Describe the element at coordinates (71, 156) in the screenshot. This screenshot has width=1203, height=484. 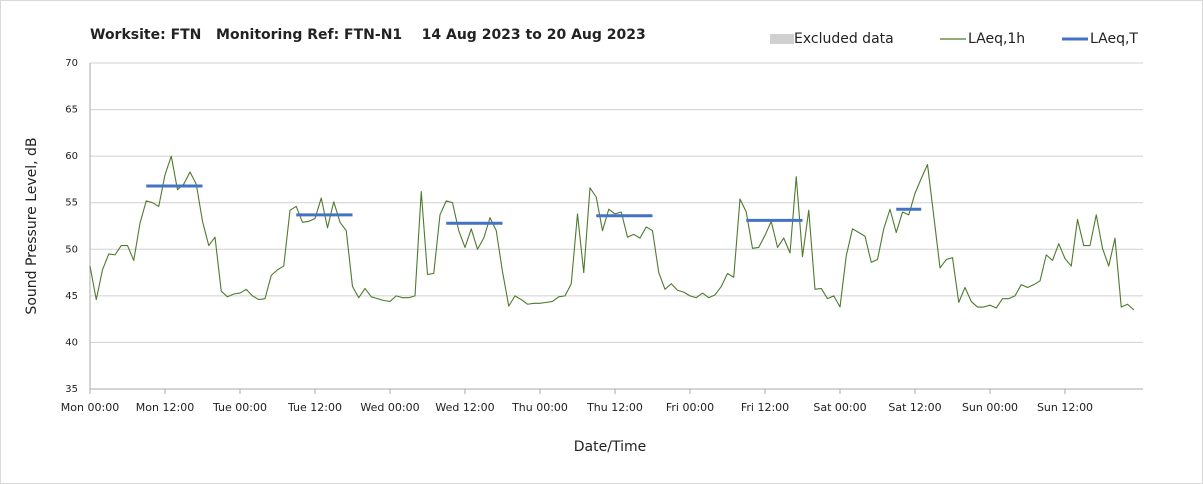
I see `y-tick-label: 60` at that location.